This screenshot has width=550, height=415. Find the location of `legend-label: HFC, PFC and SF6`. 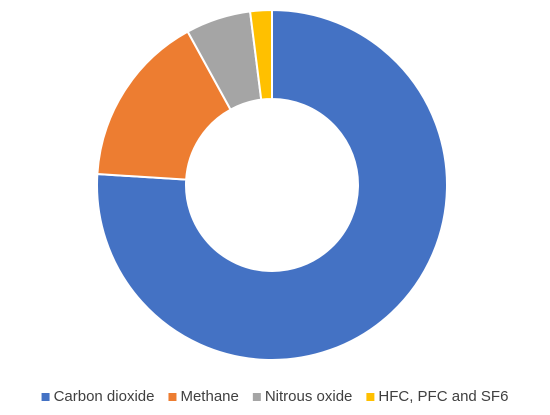

legend-label: HFC, PFC and SF6 is located at coordinates (443, 396).